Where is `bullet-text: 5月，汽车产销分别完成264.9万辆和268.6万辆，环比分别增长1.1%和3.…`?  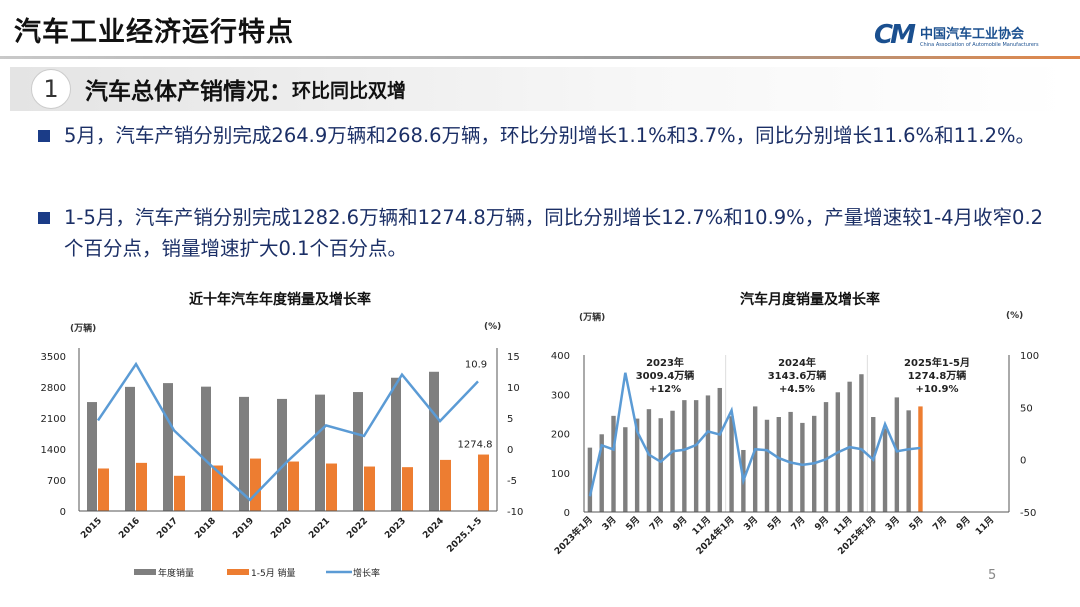 bullet-text: 5月，汽车产销分别完成264.9万辆和268.6万辆，环比分别增长1.1%和3.… is located at coordinates (550, 135).